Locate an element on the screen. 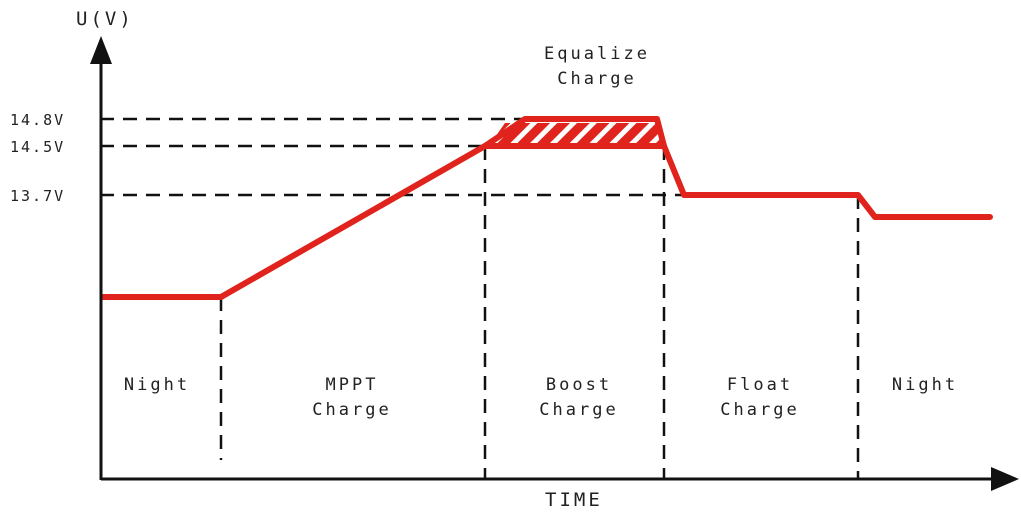  stage-label-boost-line1: Boost is located at coordinates (579, 385).